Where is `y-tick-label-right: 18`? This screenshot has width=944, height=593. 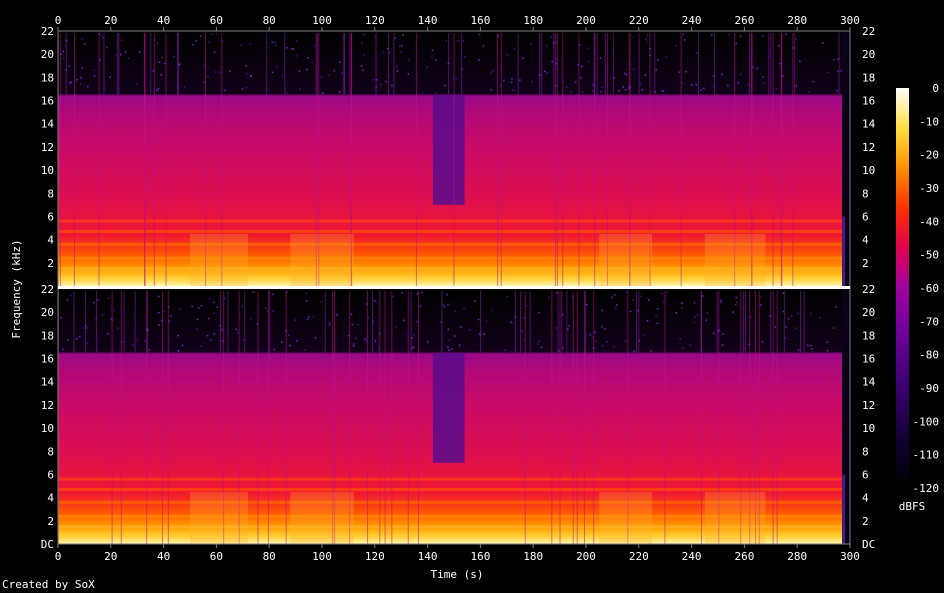 y-tick-label-right: 18 is located at coordinates (868, 77).